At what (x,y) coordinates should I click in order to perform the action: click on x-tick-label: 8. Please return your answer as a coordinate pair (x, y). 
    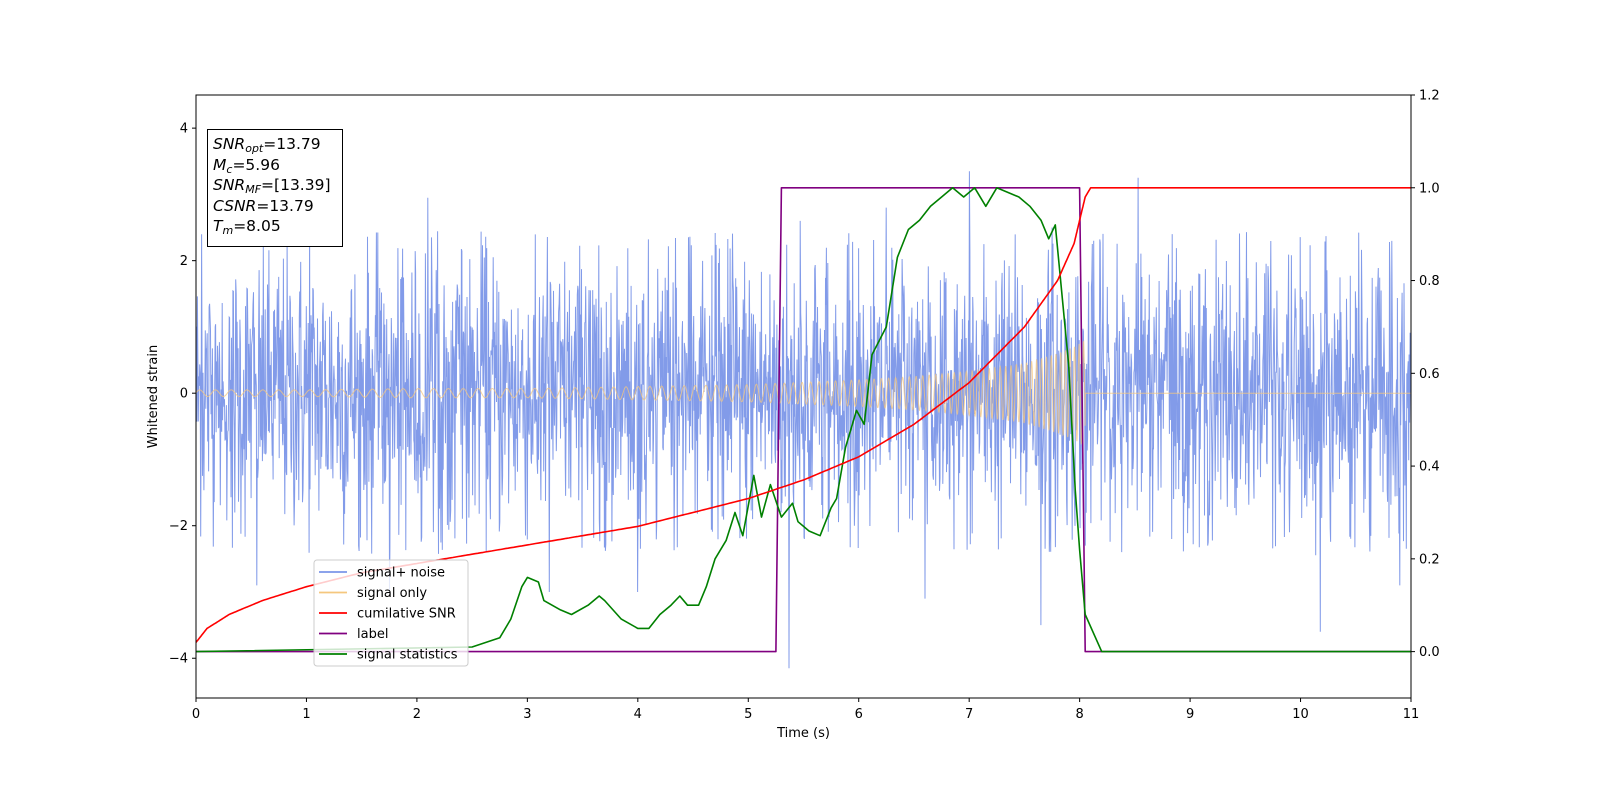
    Looking at the image, I should click on (1079, 714).